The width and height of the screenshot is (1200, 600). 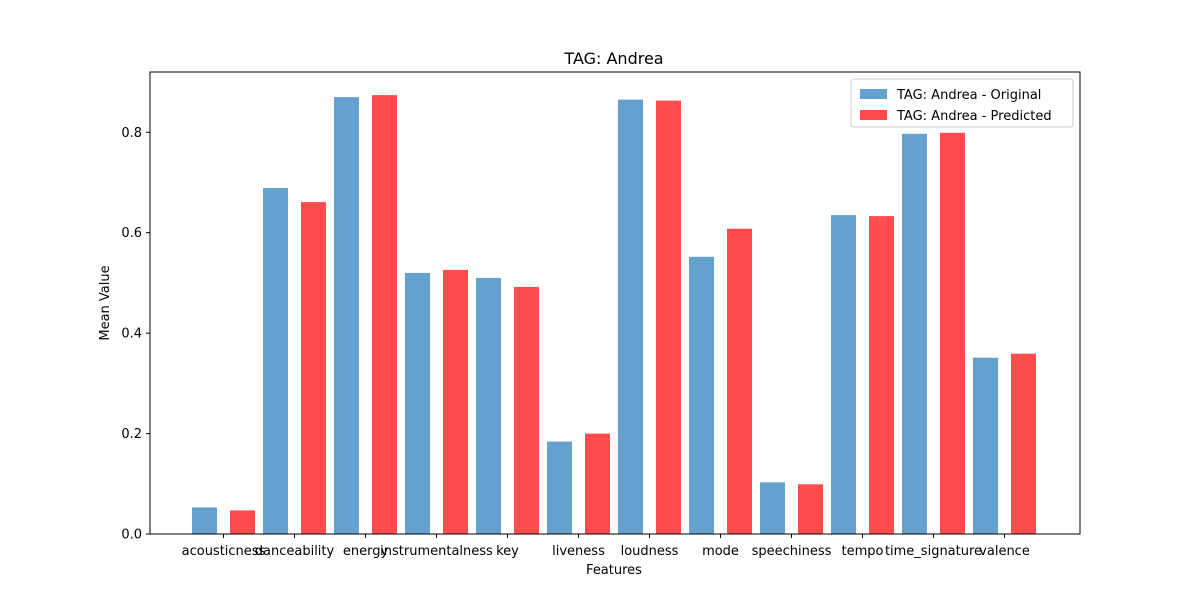 What do you see at coordinates (952, 333) in the screenshot?
I see `bar-predicted-time_signature` at bounding box center [952, 333].